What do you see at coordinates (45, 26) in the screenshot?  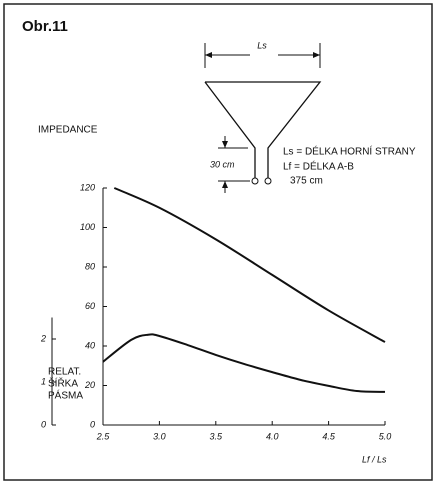 I see `title: Obr.11` at bounding box center [45, 26].